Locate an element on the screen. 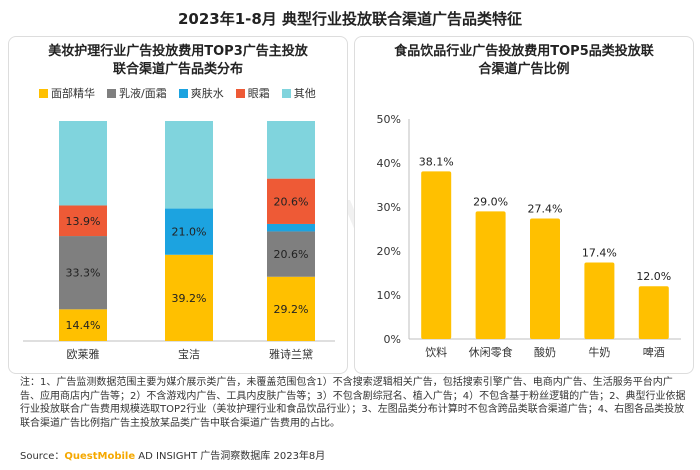 This screenshot has height=470, width=700. legend-item: 其他 is located at coordinates (298, 93).